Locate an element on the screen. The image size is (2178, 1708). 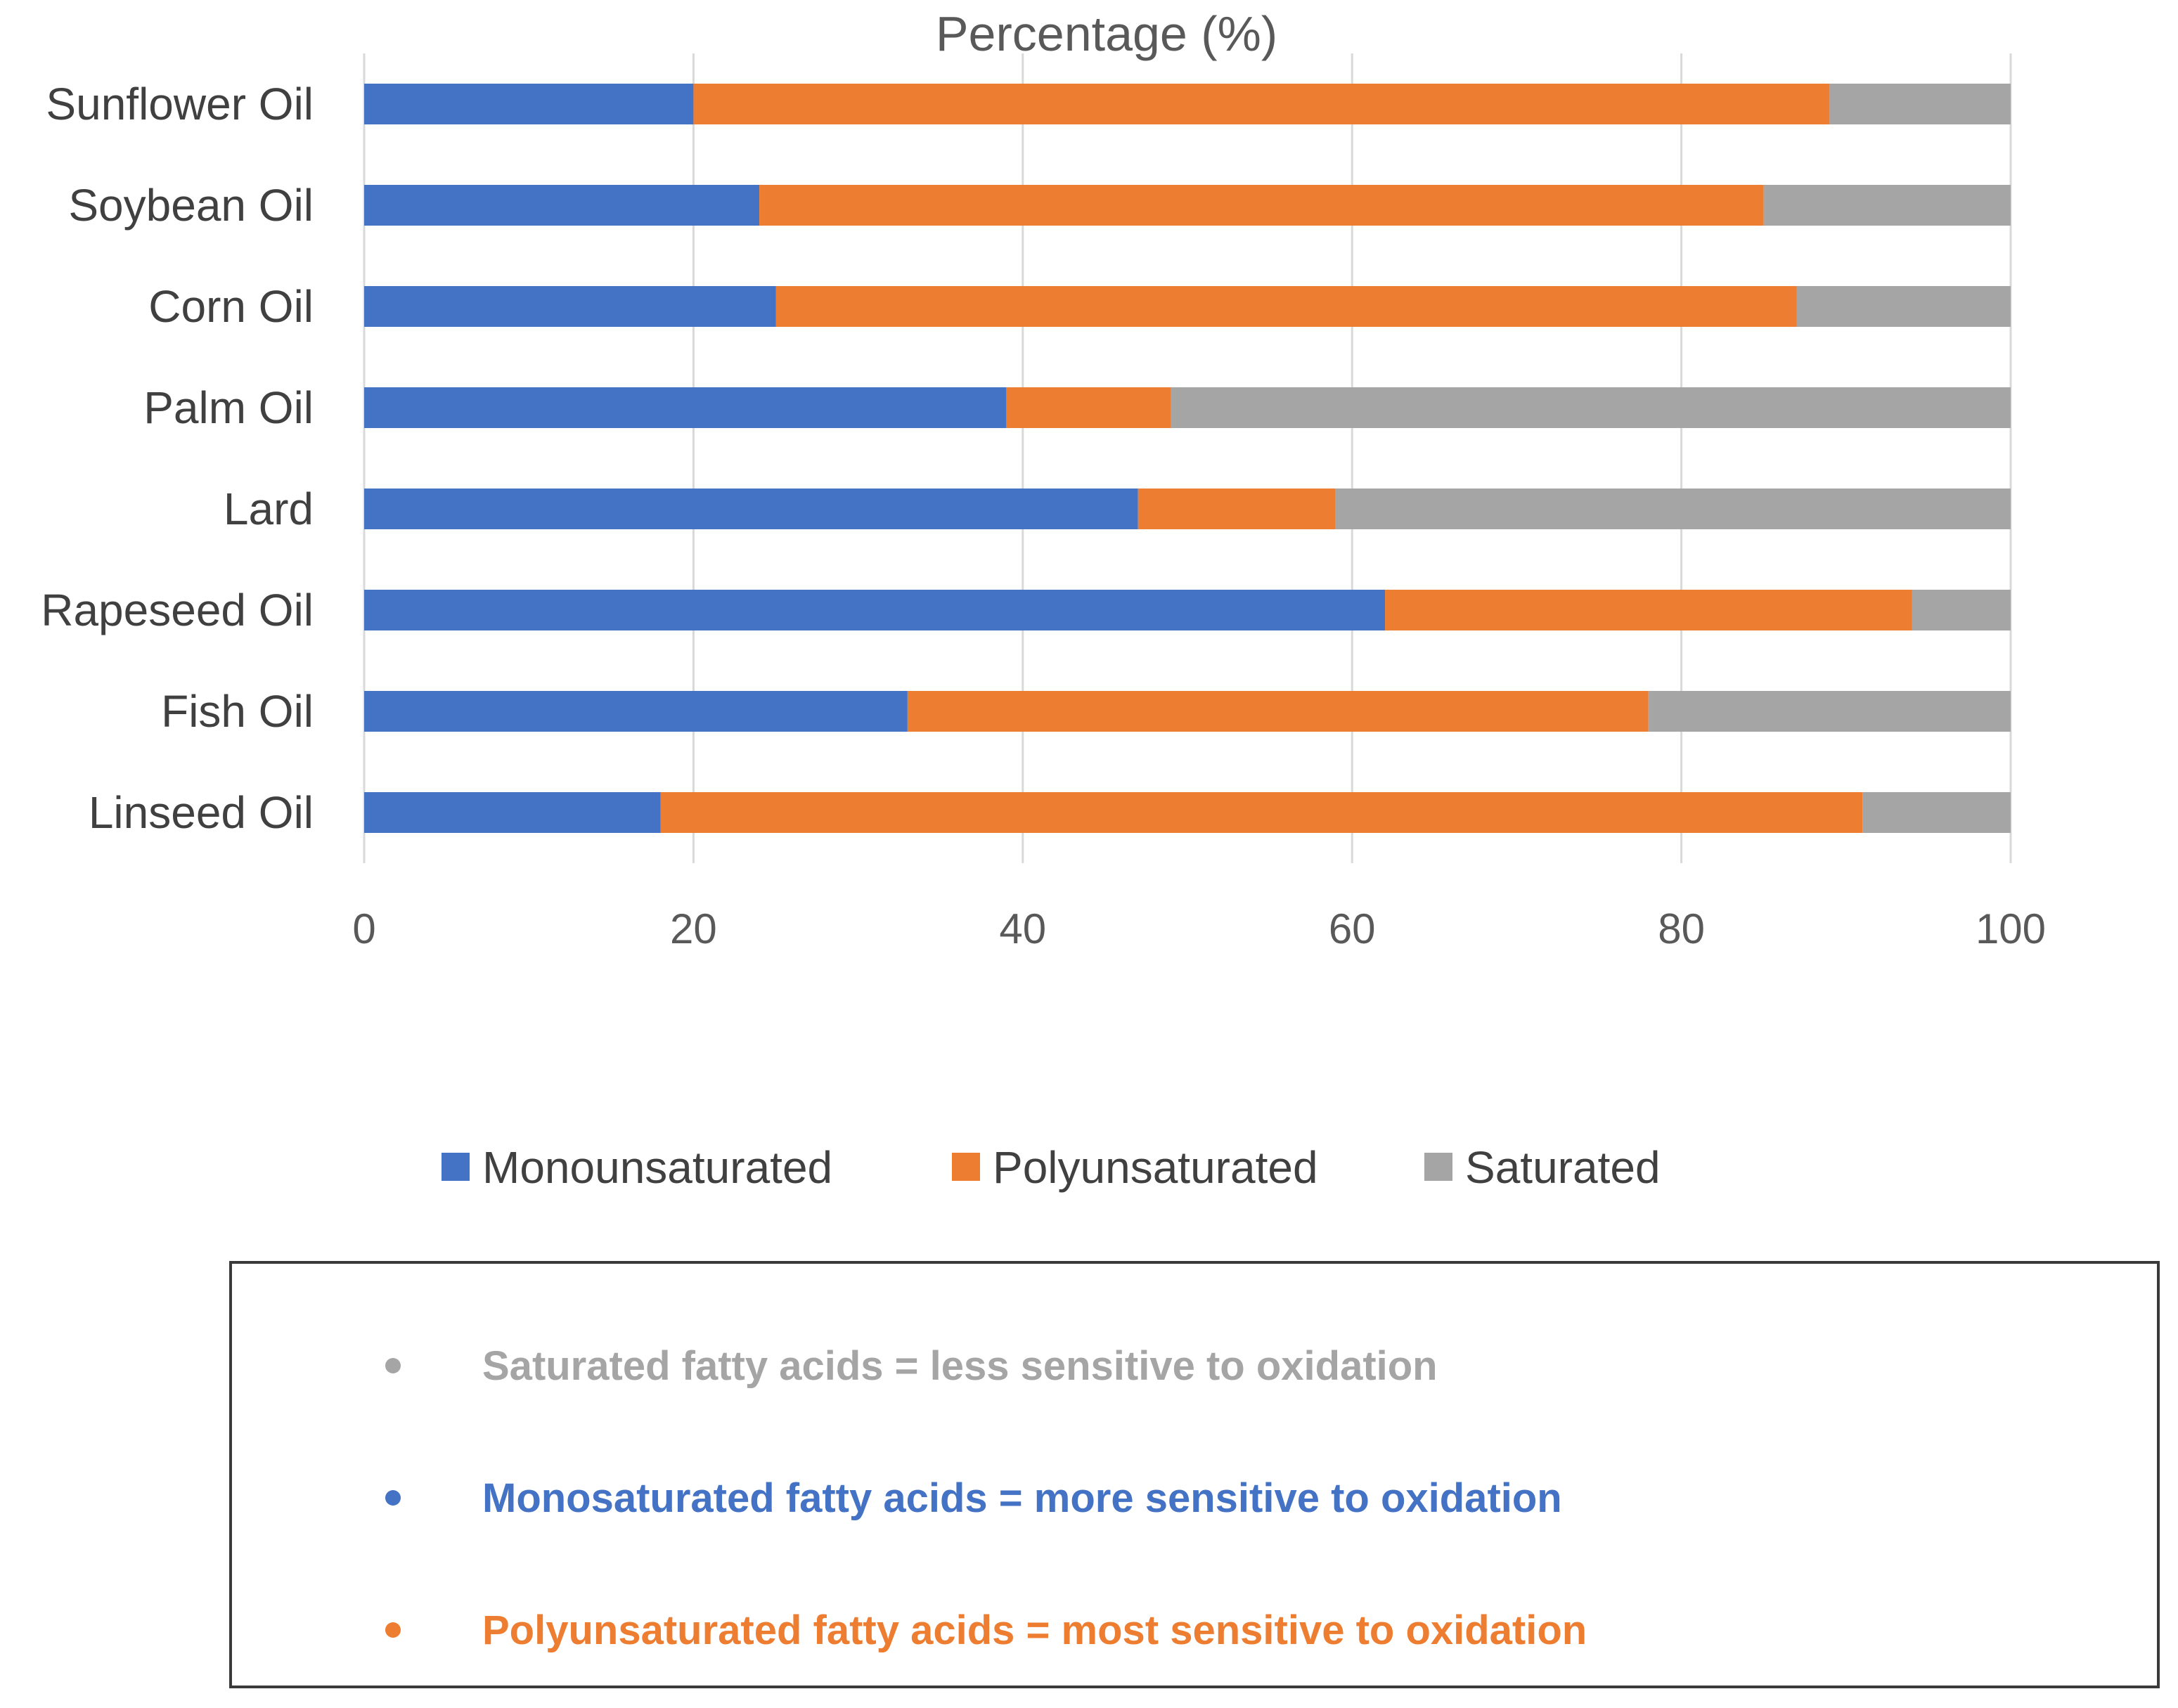
category-label: Sunflower Oil is located at coordinates (180, 104).